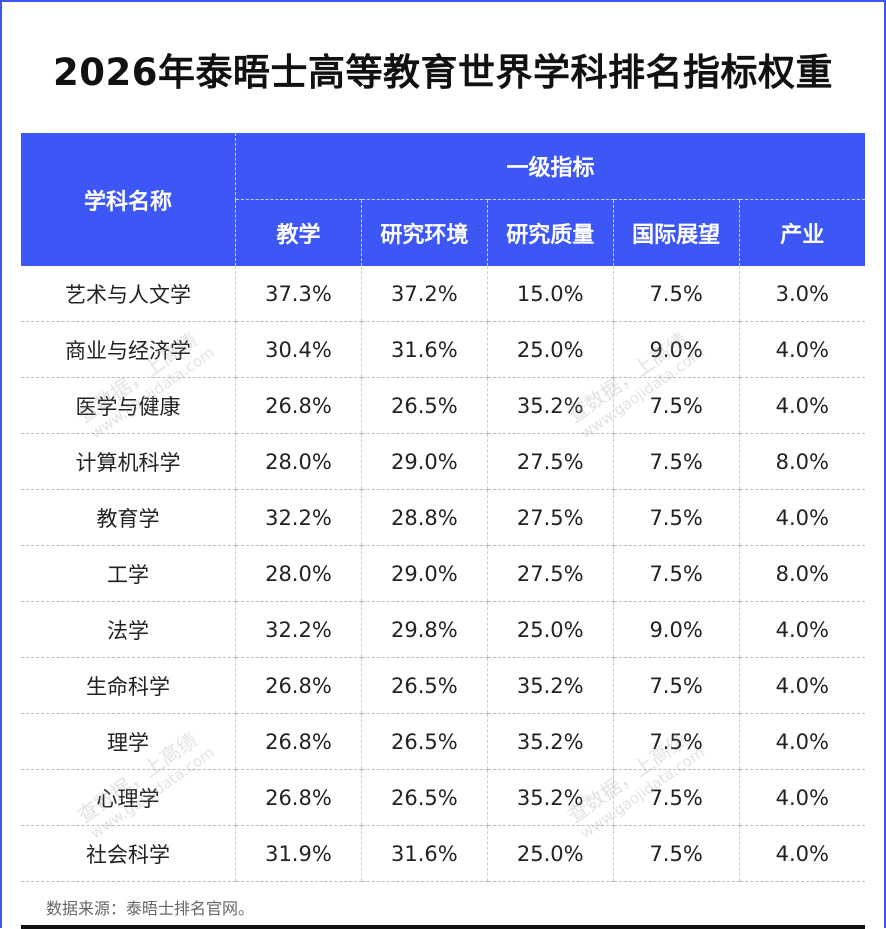 The image size is (886, 929). Describe the element at coordinates (128, 797) in the screenshot. I see `subject-cell: 心理学` at that location.